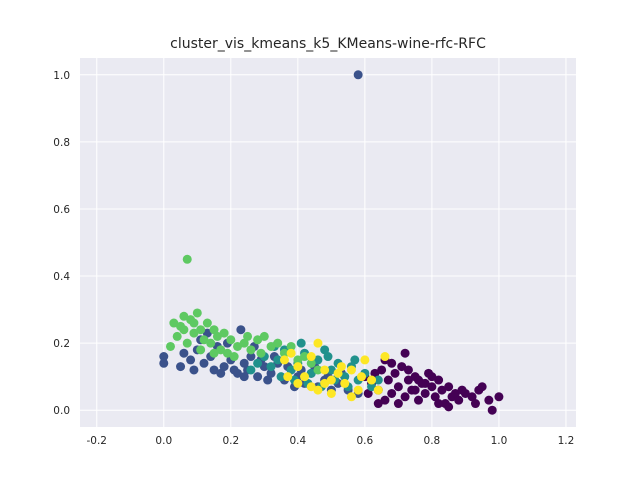 The image size is (640, 480). I want to click on x-tick-label: 0.6, so click(365, 441).